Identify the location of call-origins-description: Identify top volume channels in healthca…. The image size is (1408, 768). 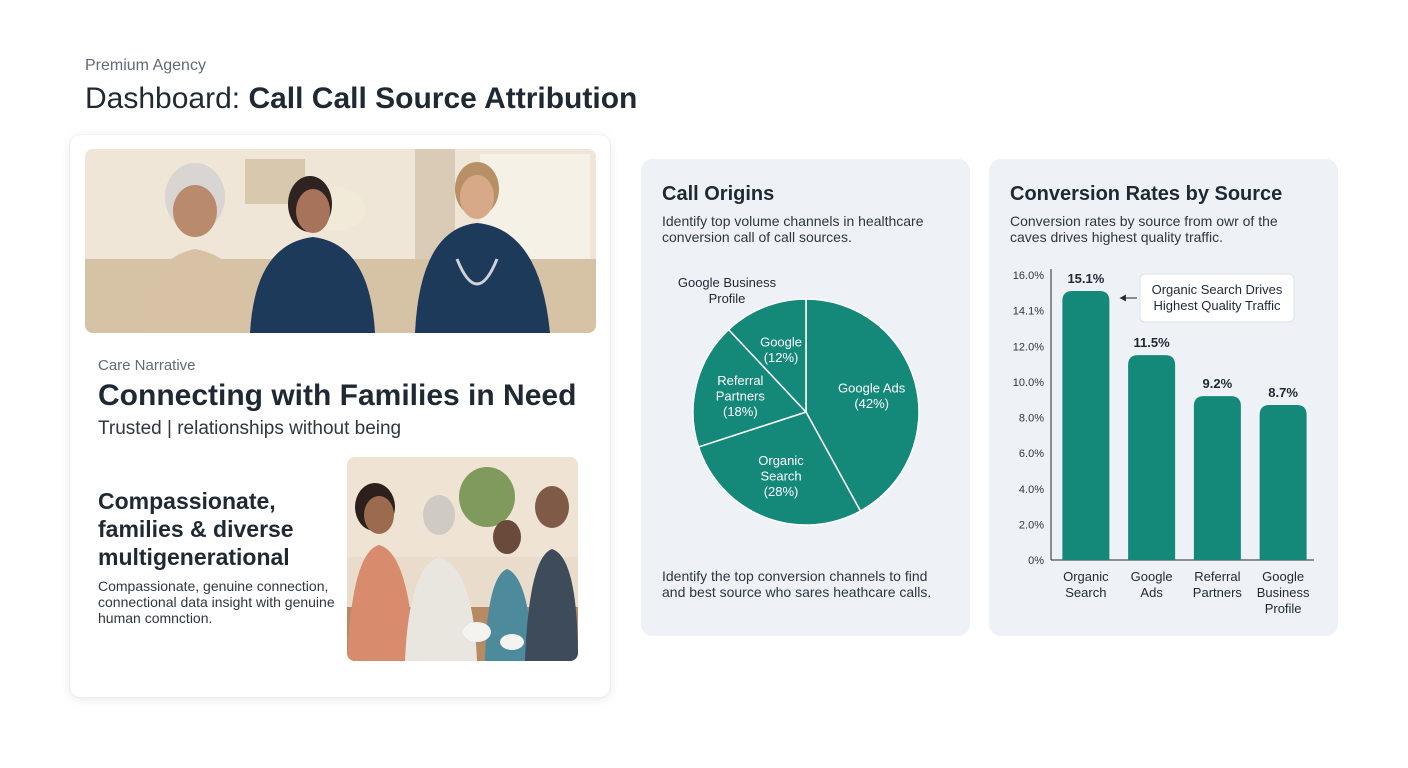
(793, 229).